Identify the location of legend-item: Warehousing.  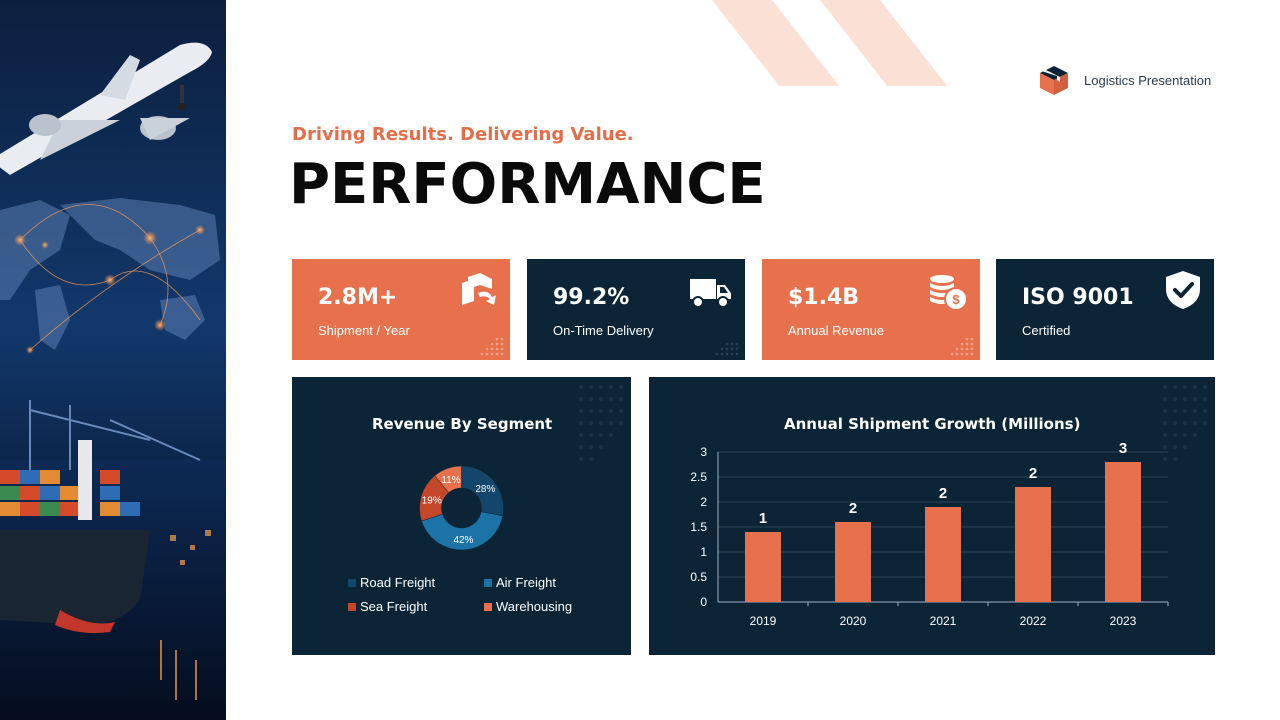
(539, 606).